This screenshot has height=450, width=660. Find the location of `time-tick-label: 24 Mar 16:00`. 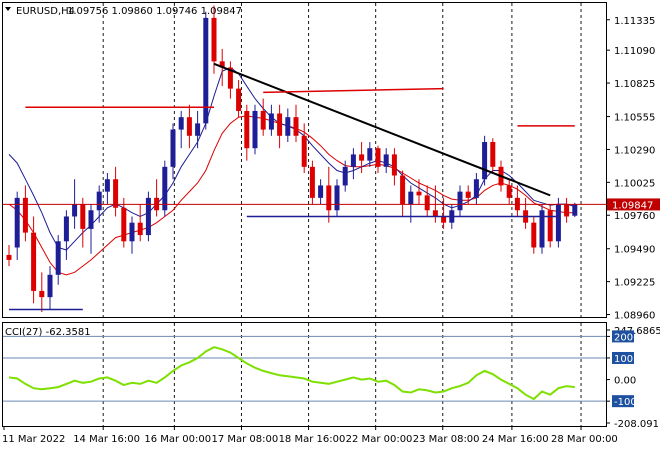

time-tick-label: 24 Mar 16:00 is located at coordinates (515, 439).